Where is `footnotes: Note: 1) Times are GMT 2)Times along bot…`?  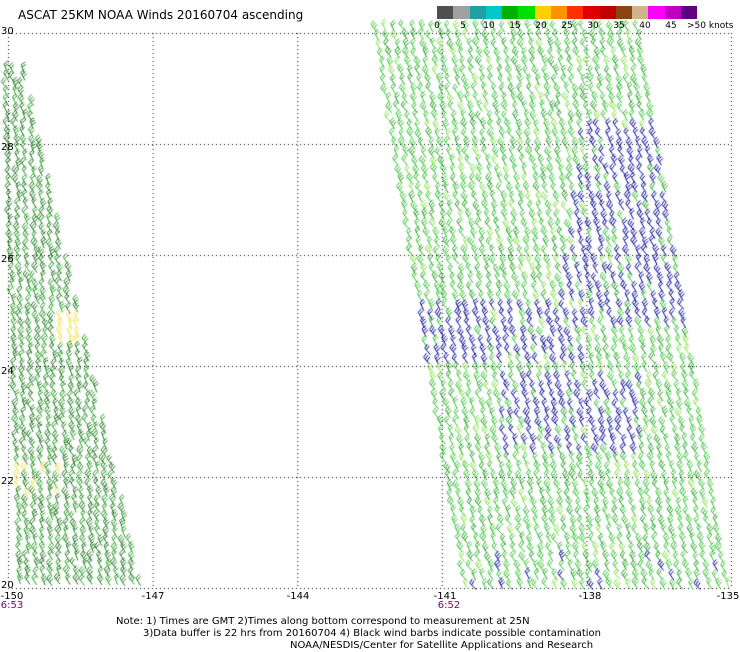
footnotes: Note: 1) Times are GMT 2)Times along bot… is located at coordinates (370, 634).